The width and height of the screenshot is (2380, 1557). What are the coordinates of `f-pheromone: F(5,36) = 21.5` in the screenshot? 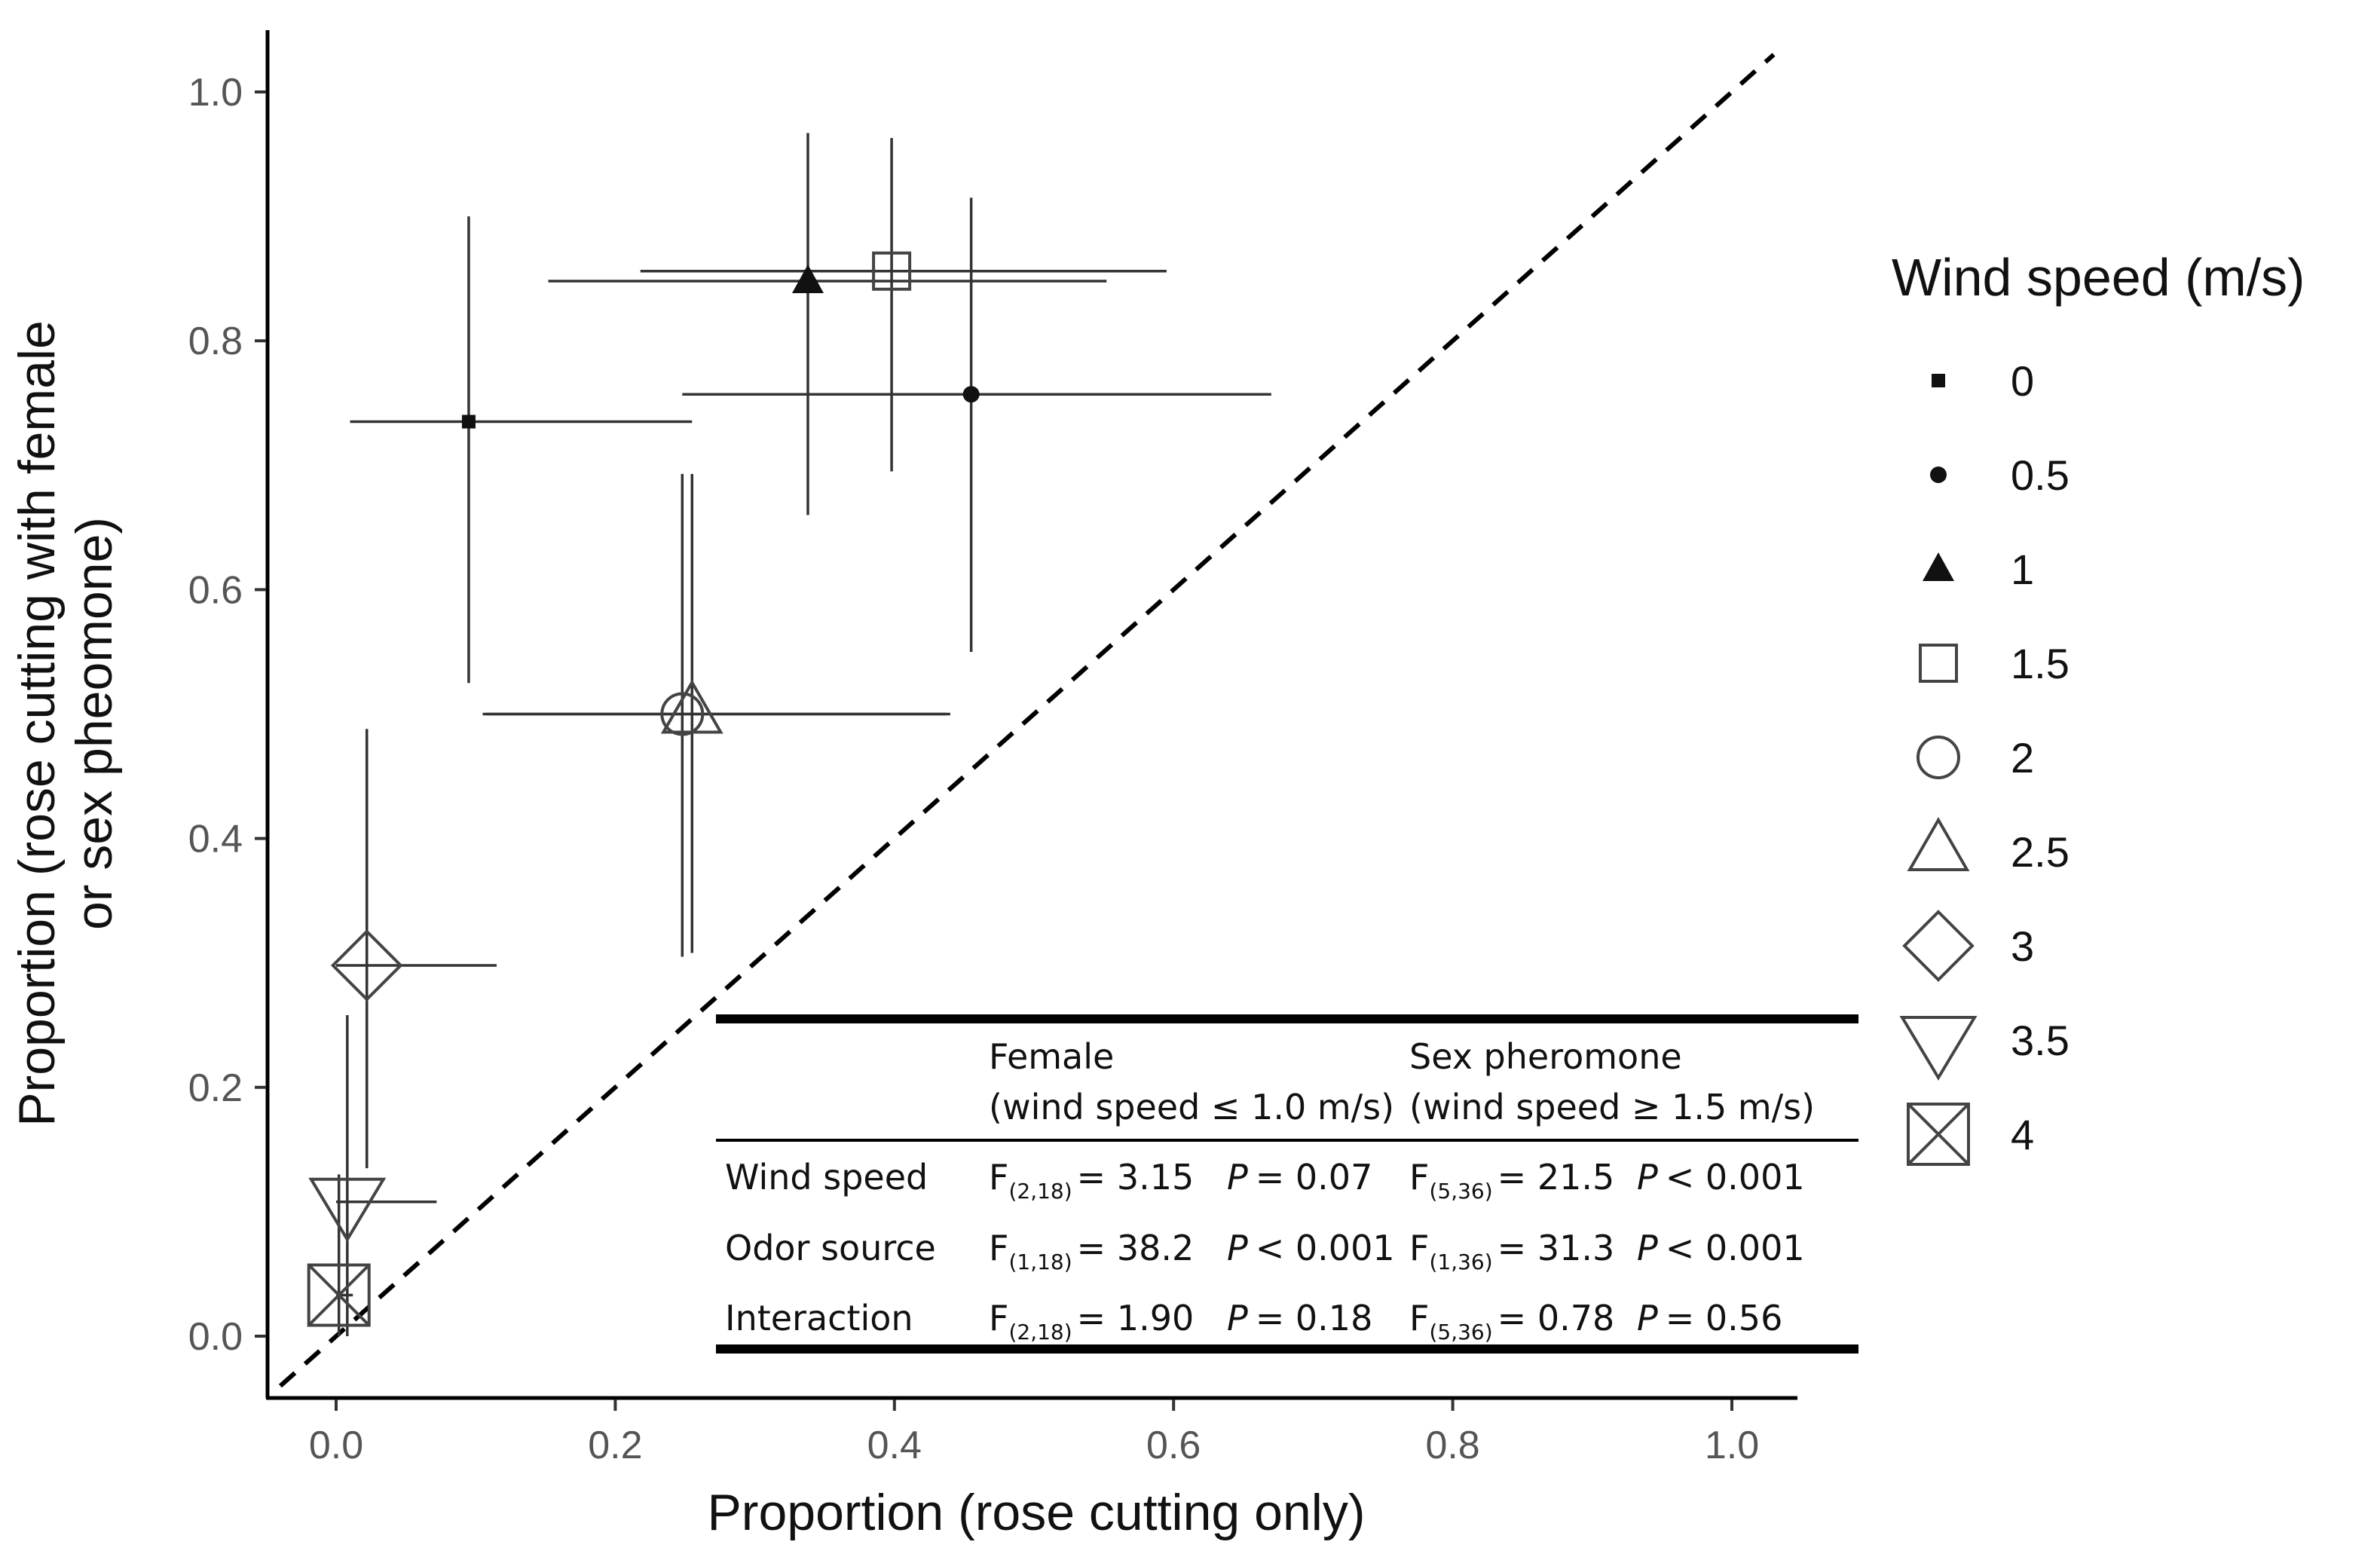 It's located at (1511, 1180).